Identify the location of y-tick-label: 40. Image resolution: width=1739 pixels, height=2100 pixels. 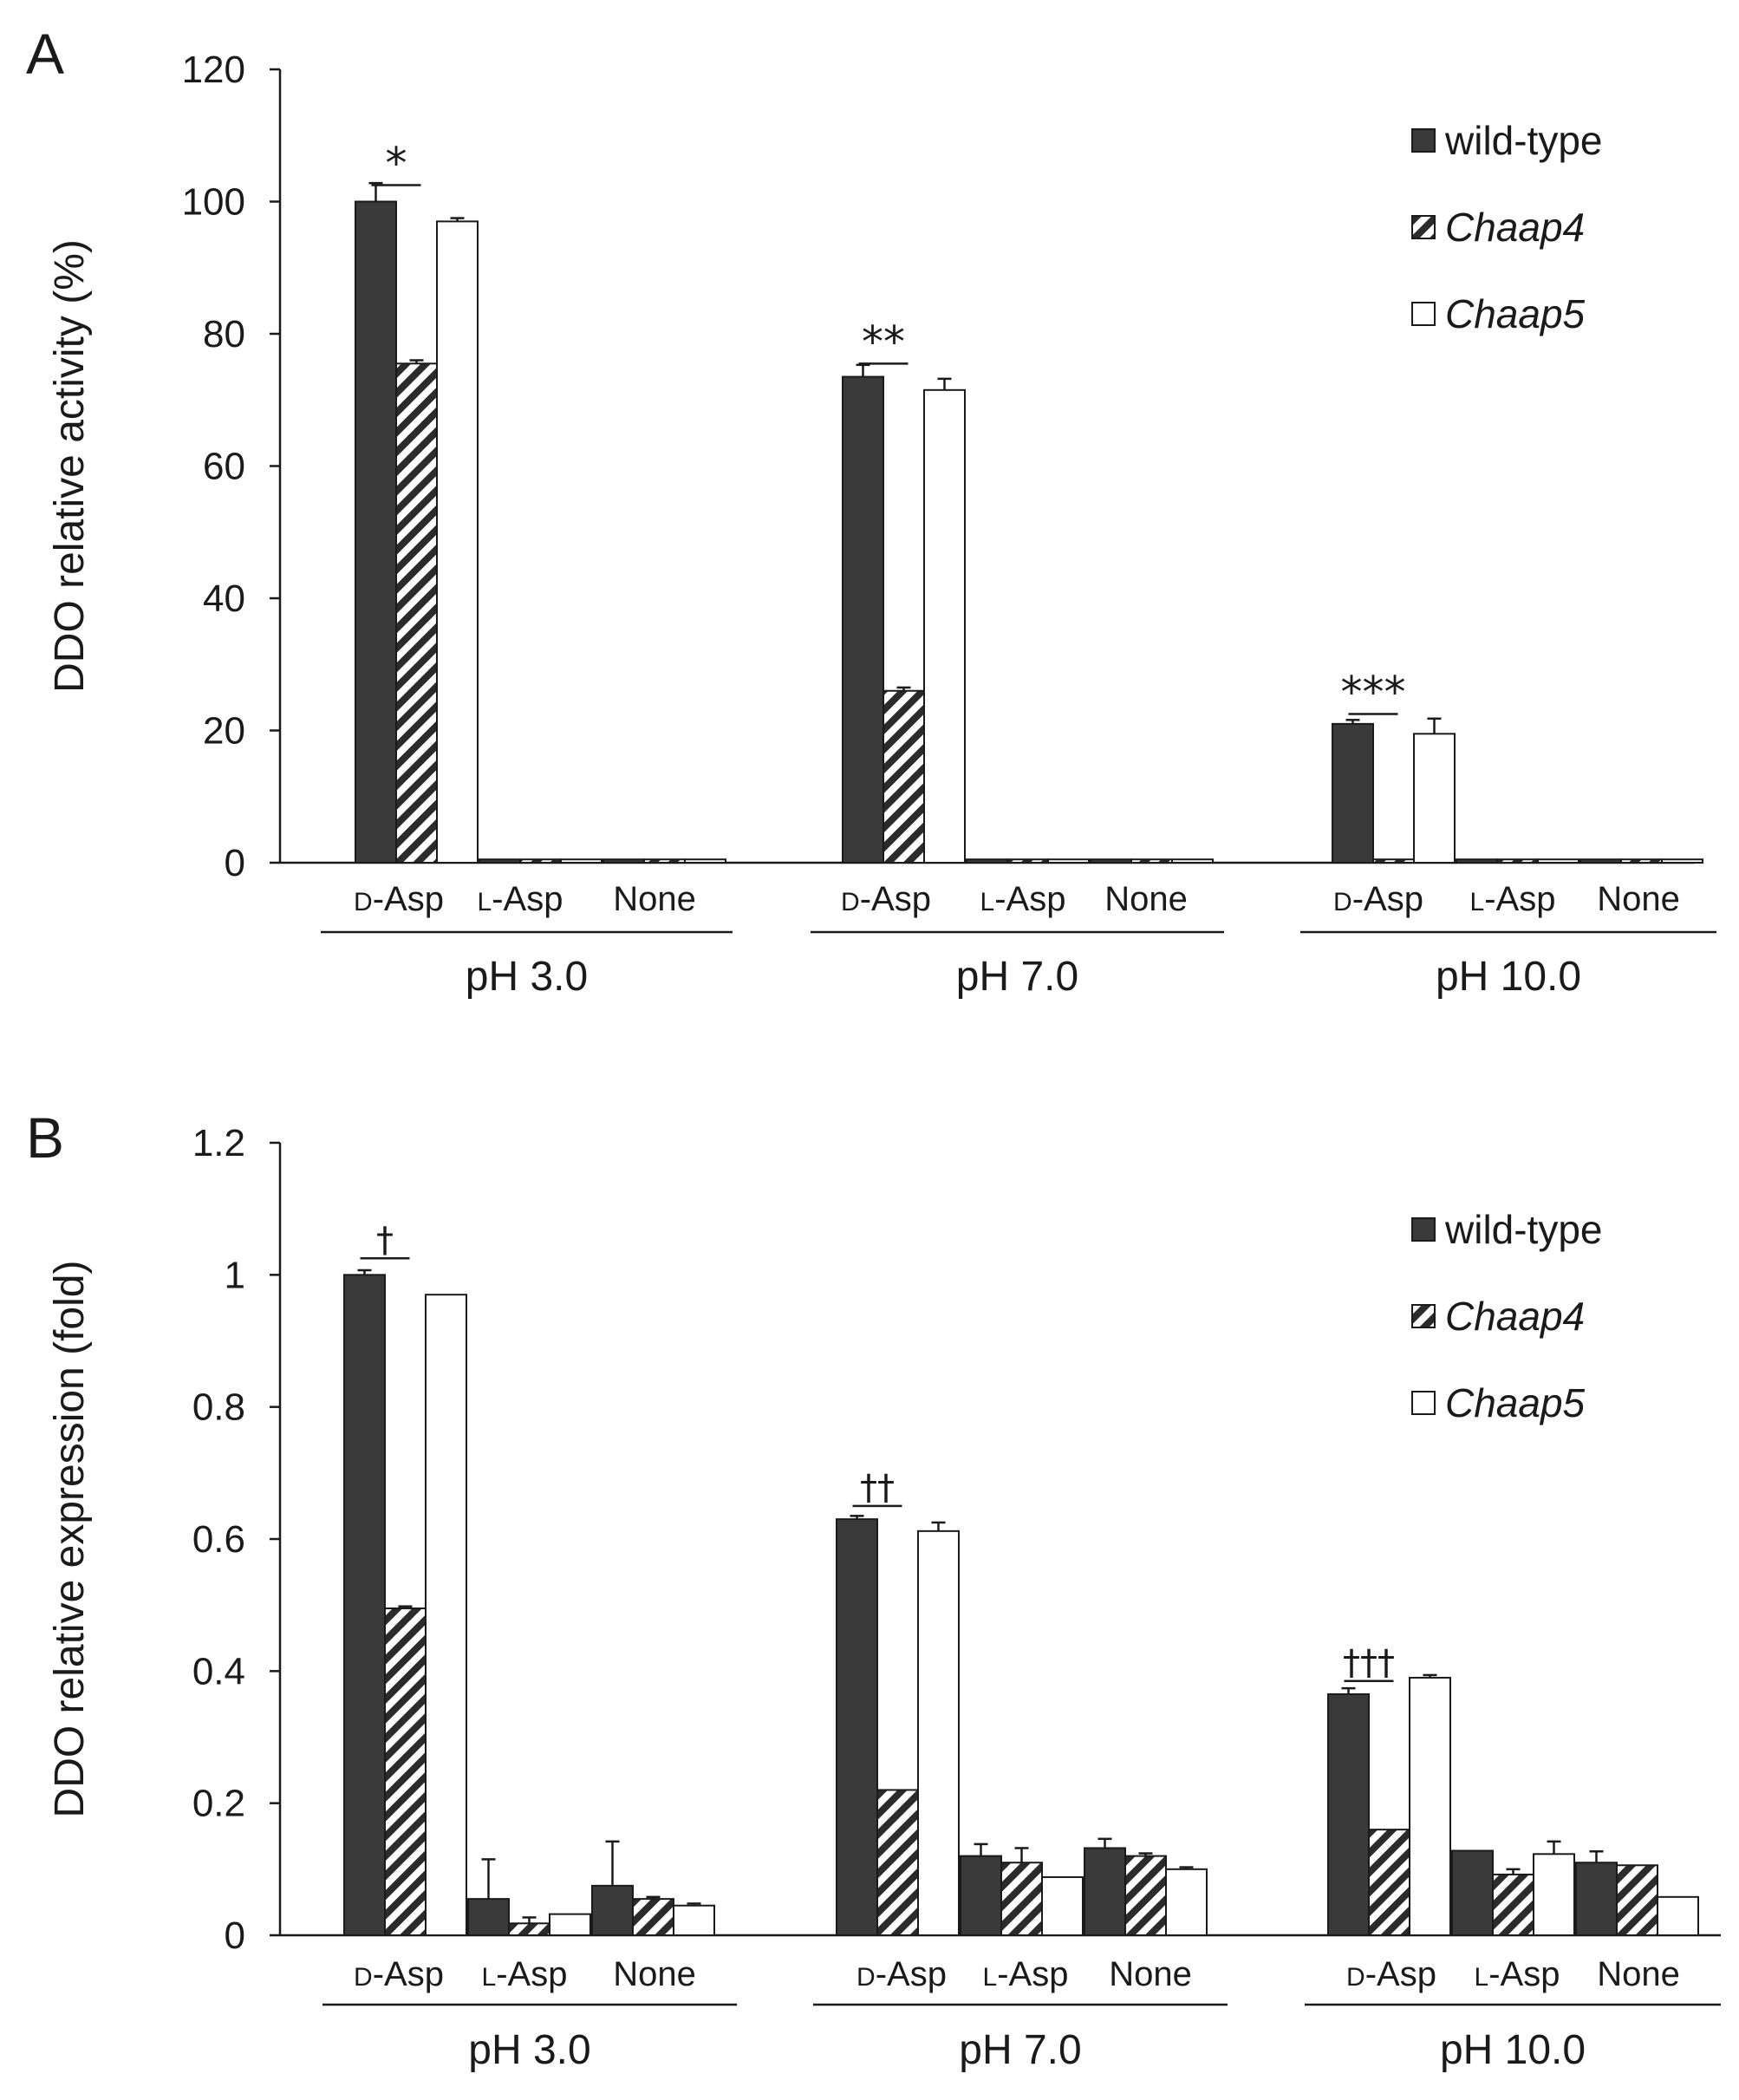
(224, 598).